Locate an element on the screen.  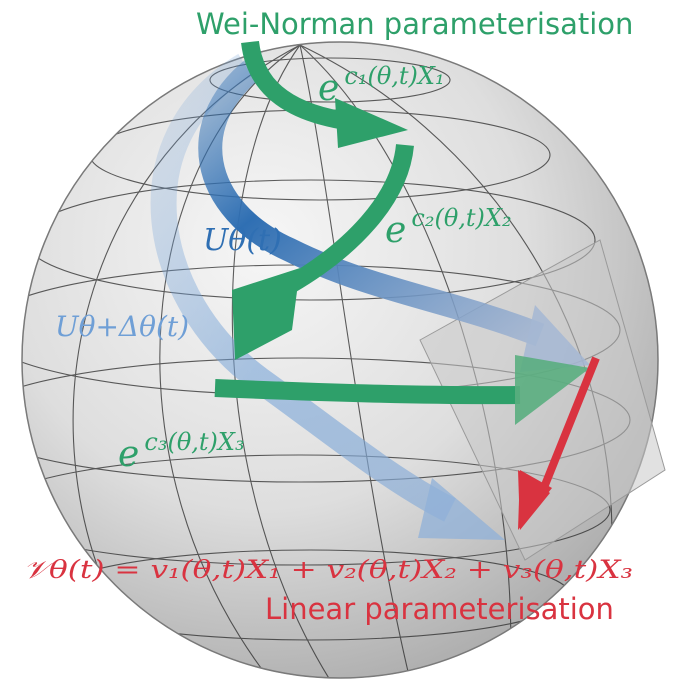
exp2-label: e c₂(θ,t)X₂ is located at coordinates (448, 227).